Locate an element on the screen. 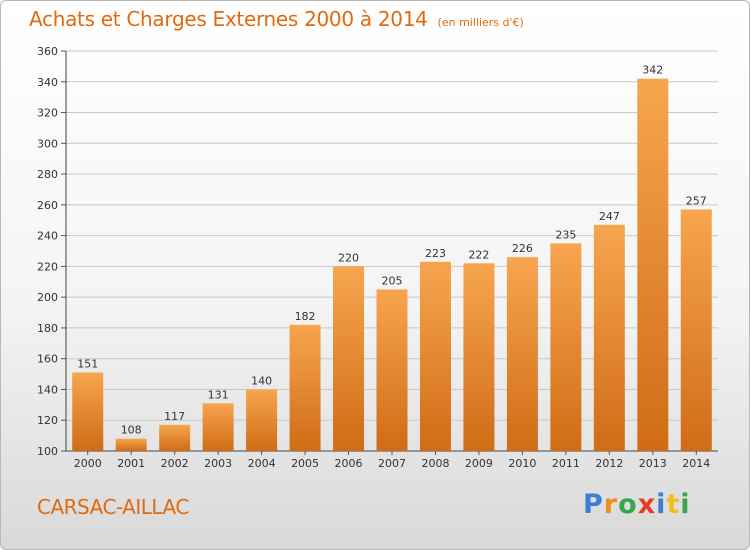  bar-2010 is located at coordinates (522, 354).